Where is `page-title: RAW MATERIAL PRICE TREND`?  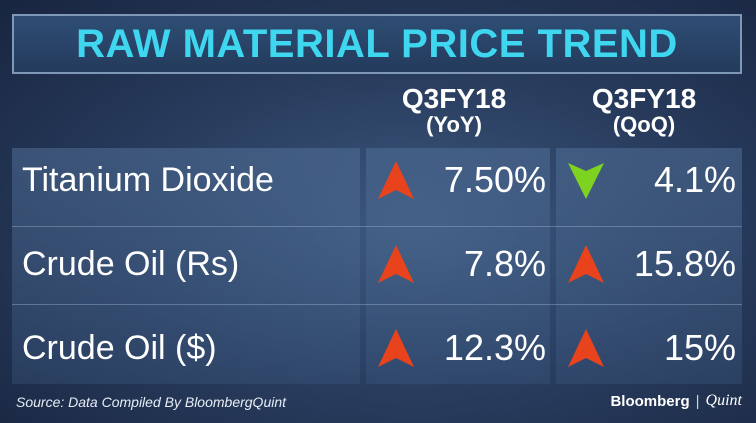 page-title: RAW MATERIAL PRICE TREND is located at coordinates (377, 43).